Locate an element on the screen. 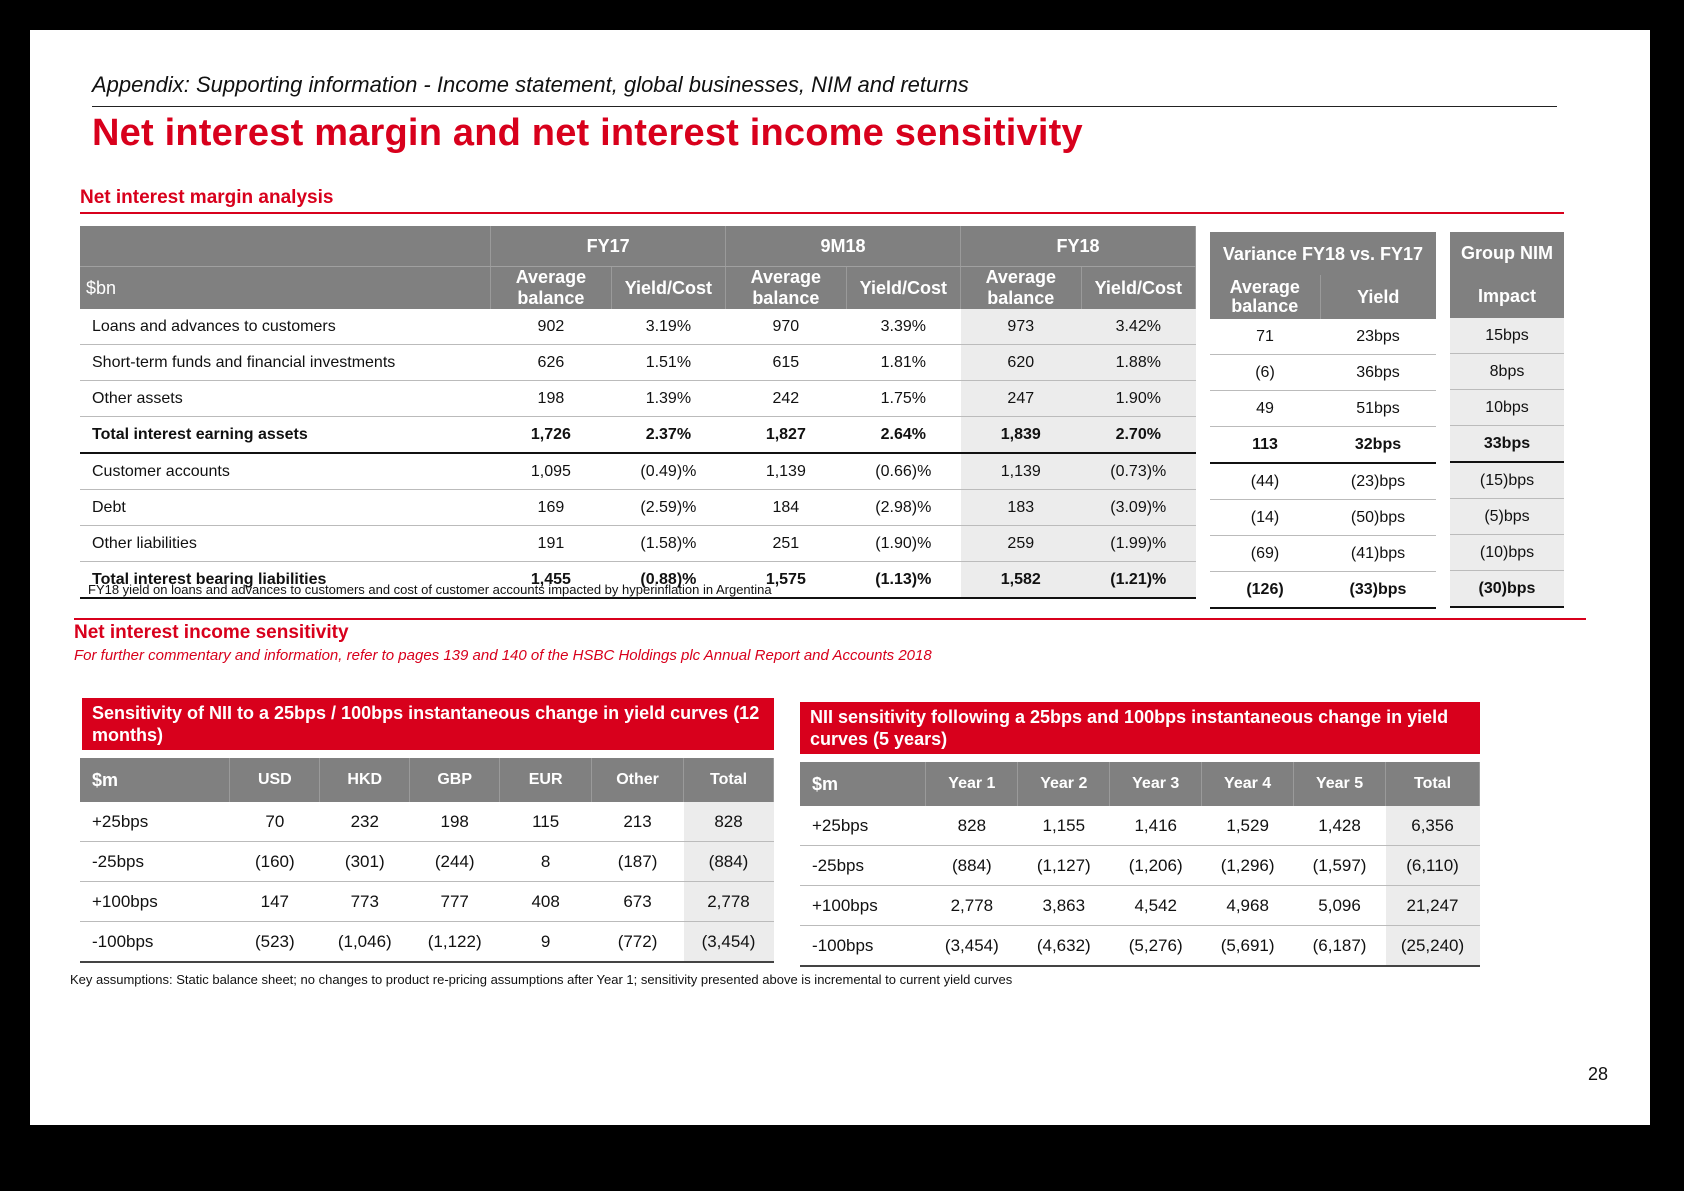  nim-cell: 1.90% is located at coordinates (1138, 398).